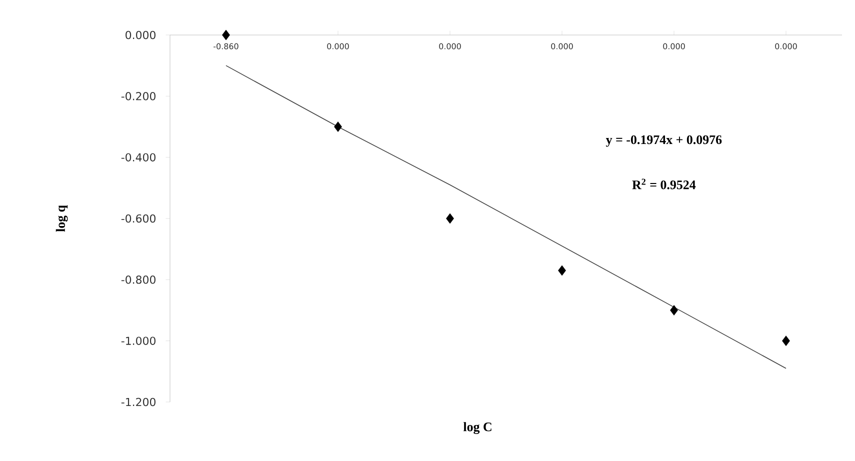 Image resolution: width=855 pixels, height=461 pixels. What do you see at coordinates (141, 35) in the screenshot?
I see `y-tick-label: 0.000` at bounding box center [141, 35].